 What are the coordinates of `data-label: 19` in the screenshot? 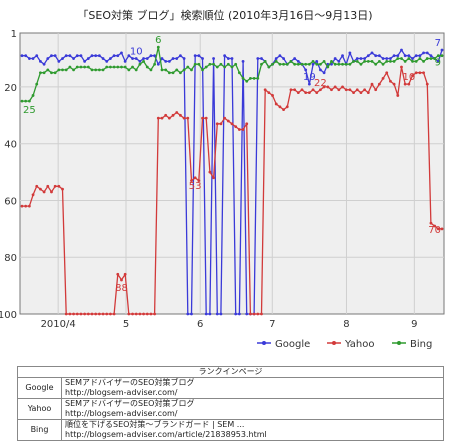 It's located at (309, 77).